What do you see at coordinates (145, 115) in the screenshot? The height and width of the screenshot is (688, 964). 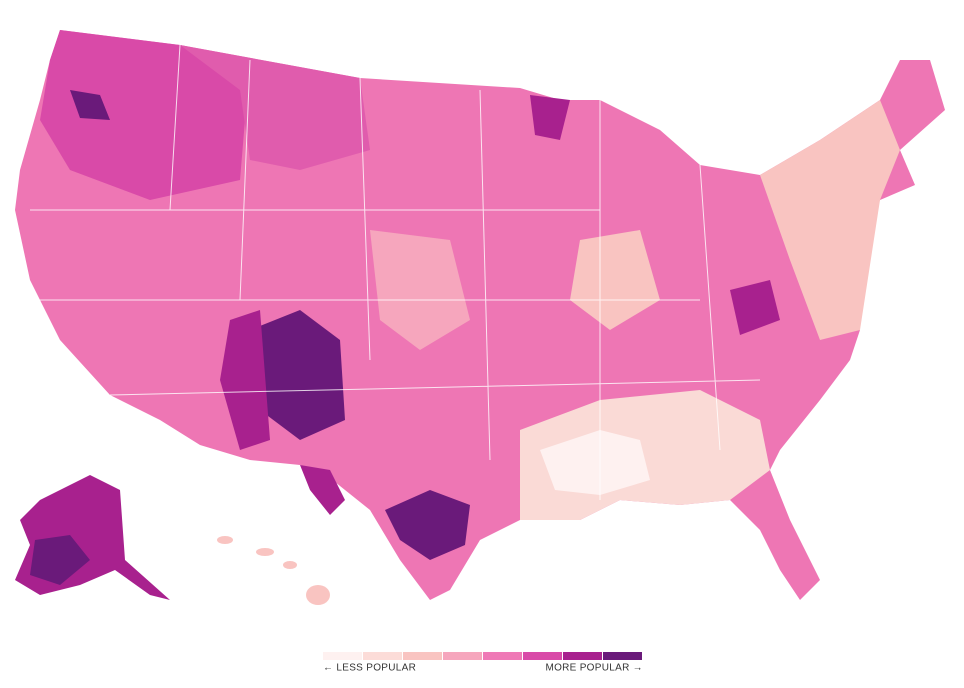 I see `region-west` at bounding box center [145, 115].